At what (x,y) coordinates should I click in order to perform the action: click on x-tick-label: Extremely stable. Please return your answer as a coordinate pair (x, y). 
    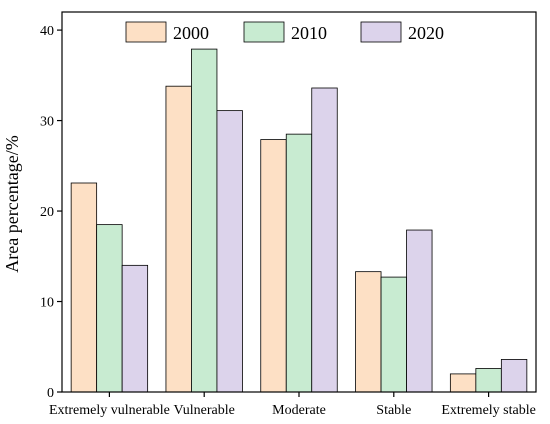
    Looking at the image, I should click on (488, 410).